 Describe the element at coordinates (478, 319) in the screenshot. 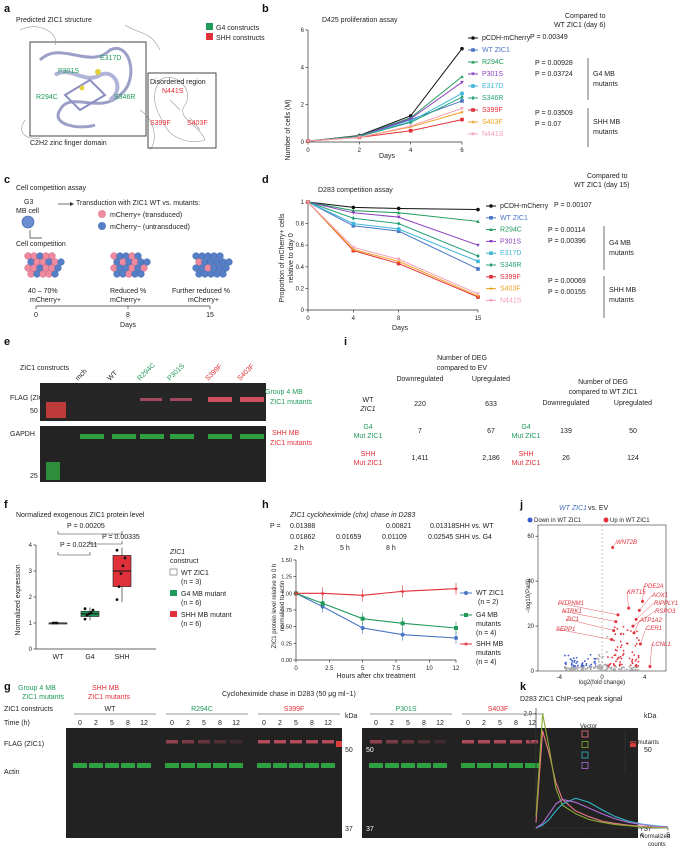

I see `x-tick-label: 15` at that location.